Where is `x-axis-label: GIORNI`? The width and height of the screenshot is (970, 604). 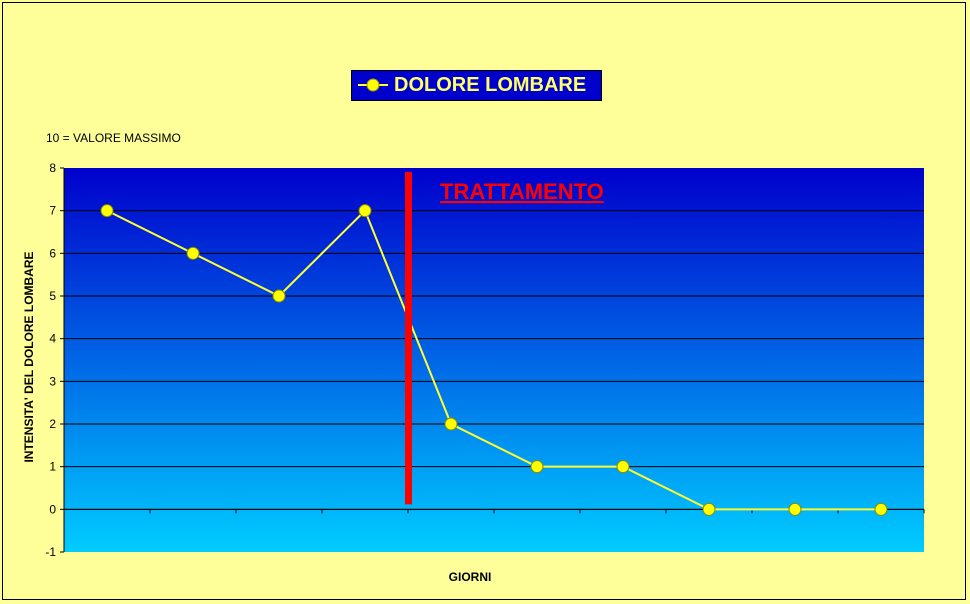
x-axis-label: GIORNI is located at coordinates (470, 577).